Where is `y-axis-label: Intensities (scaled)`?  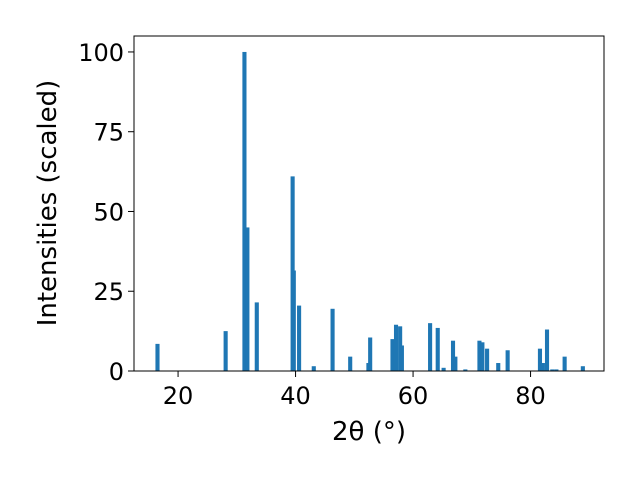 y-axis-label: Intensities (scaled) is located at coordinates (48, 203).